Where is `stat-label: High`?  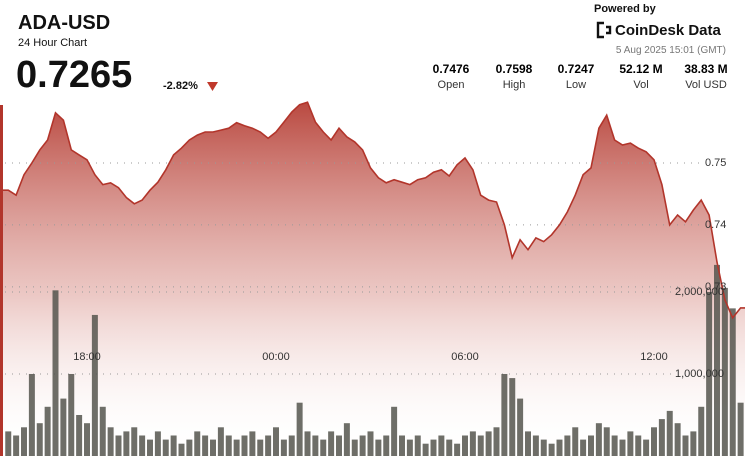 stat-label: High is located at coordinates (514, 85).